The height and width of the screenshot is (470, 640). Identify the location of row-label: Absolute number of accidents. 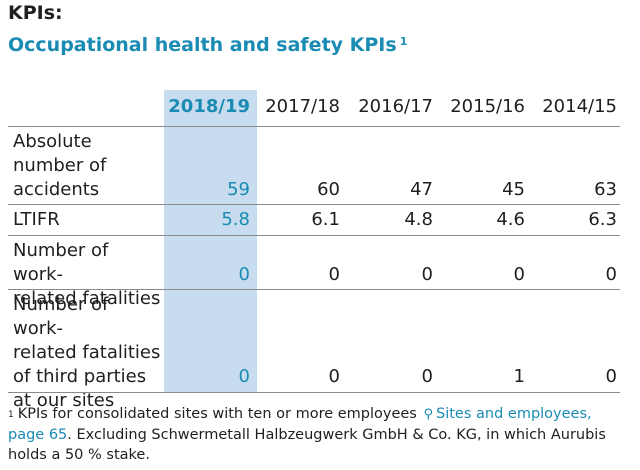
(88, 166).